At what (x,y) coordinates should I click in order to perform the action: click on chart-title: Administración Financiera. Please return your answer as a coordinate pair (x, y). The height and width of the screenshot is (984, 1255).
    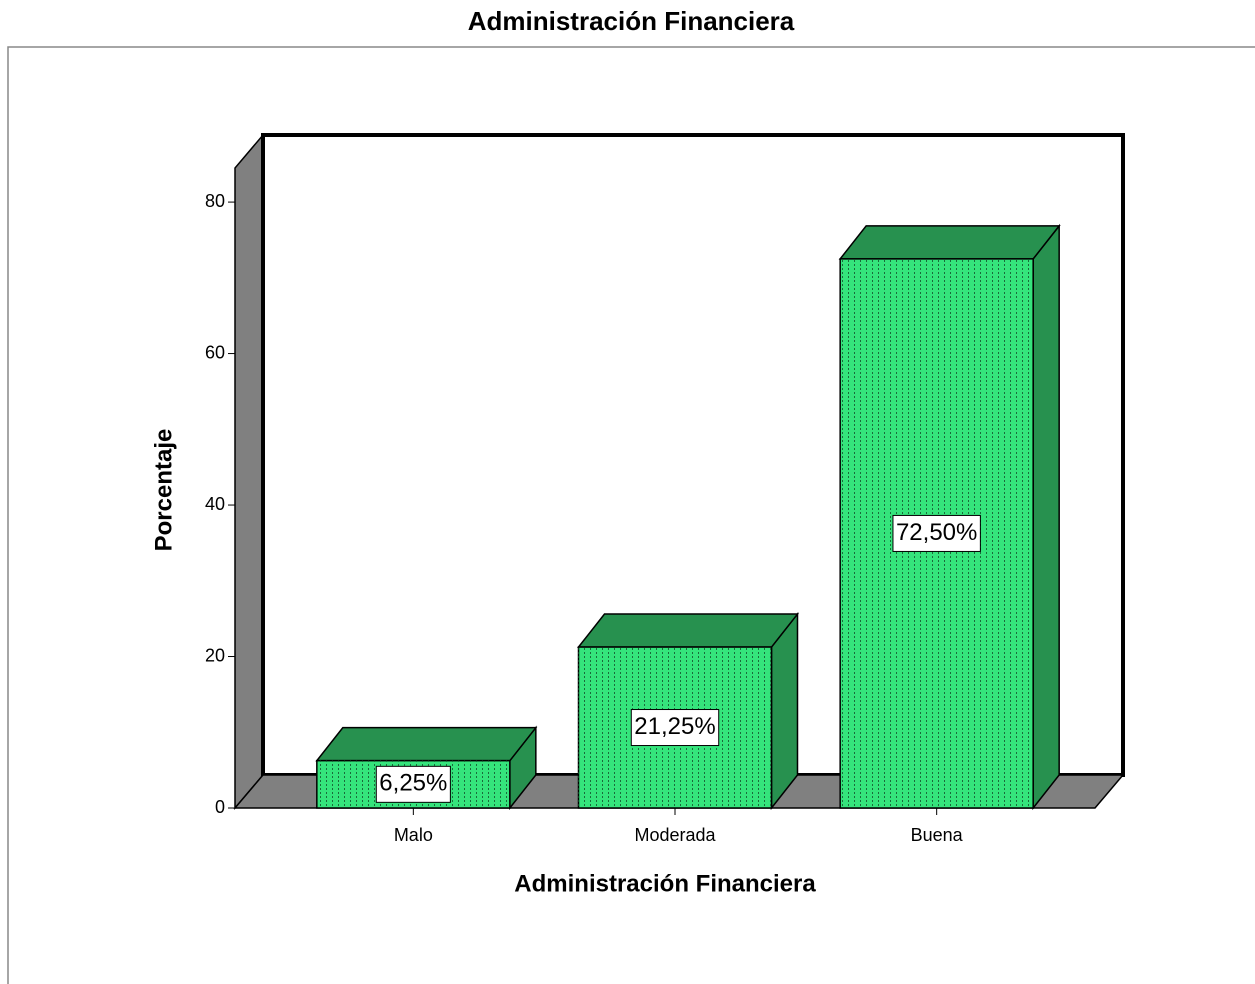
    Looking at the image, I should click on (631, 21).